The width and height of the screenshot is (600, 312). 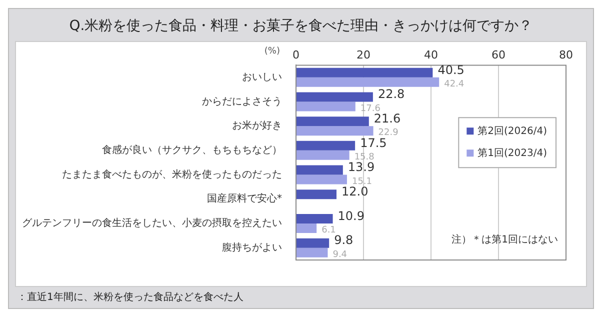 I want to click on x-tick-label: 40, so click(x=431, y=55).